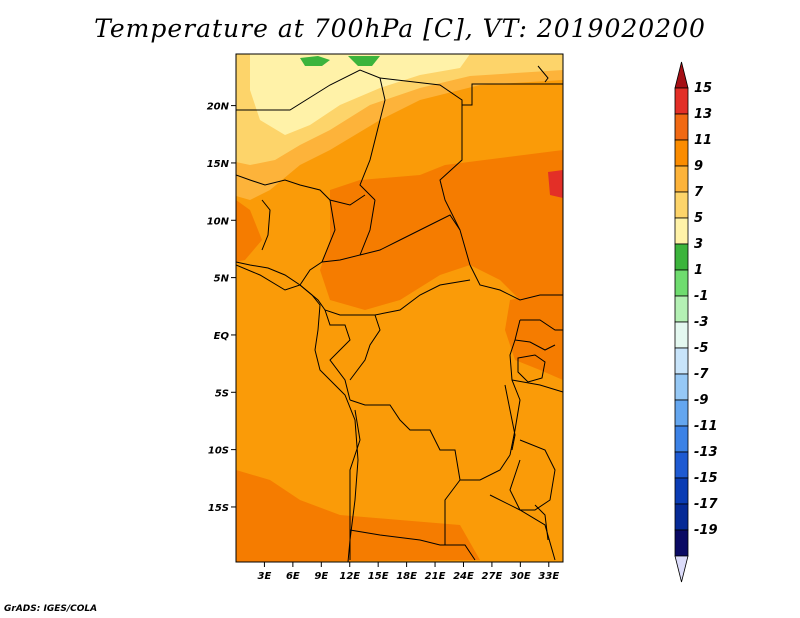  I want to click on longitude-axis: 3E 6E 9E 12E 15E 18E 21E 24E 27E 30E 33E, so click(408, 572).